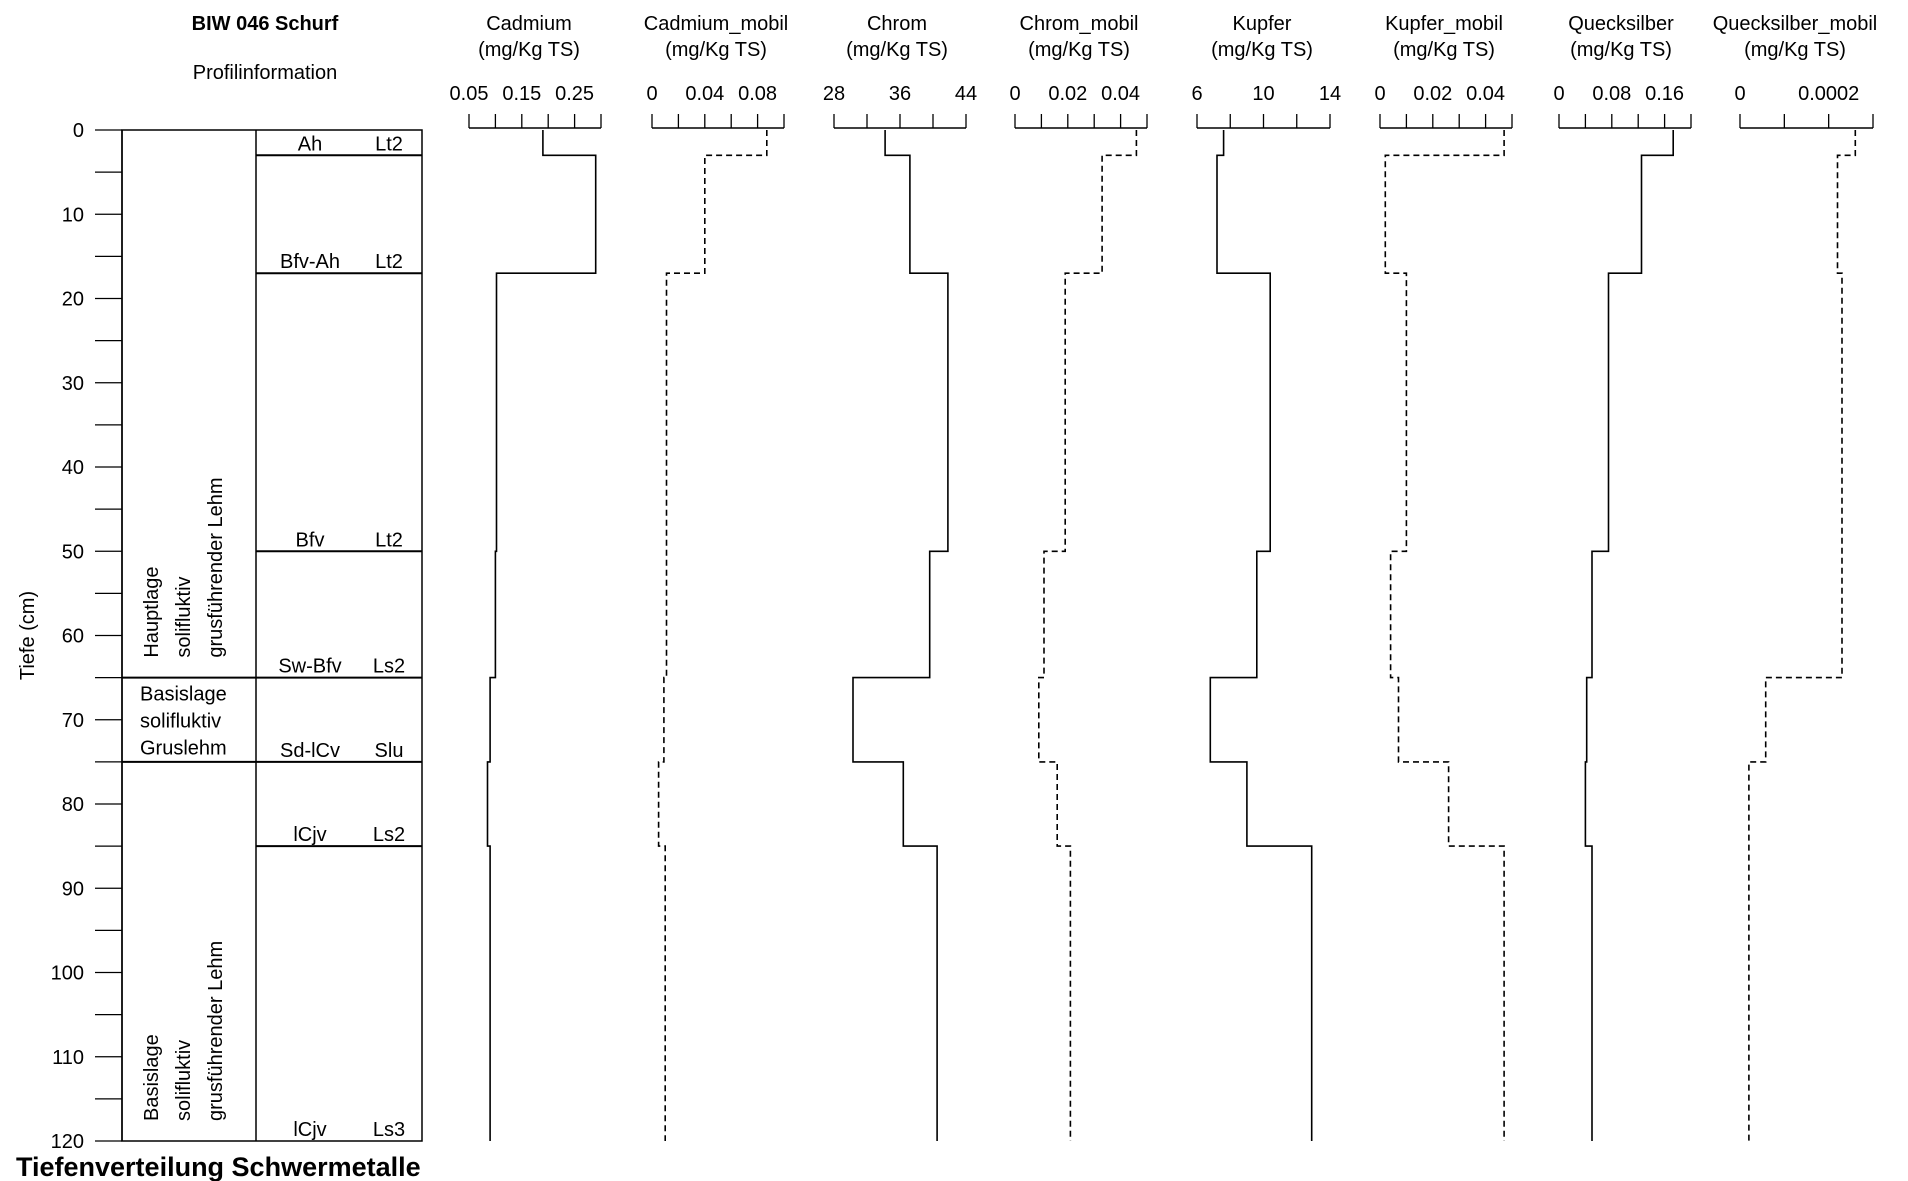 This screenshot has width=1908, height=1181. Describe the element at coordinates (68, 1058) in the screenshot. I see `depth-tick-label: 110` at that location.